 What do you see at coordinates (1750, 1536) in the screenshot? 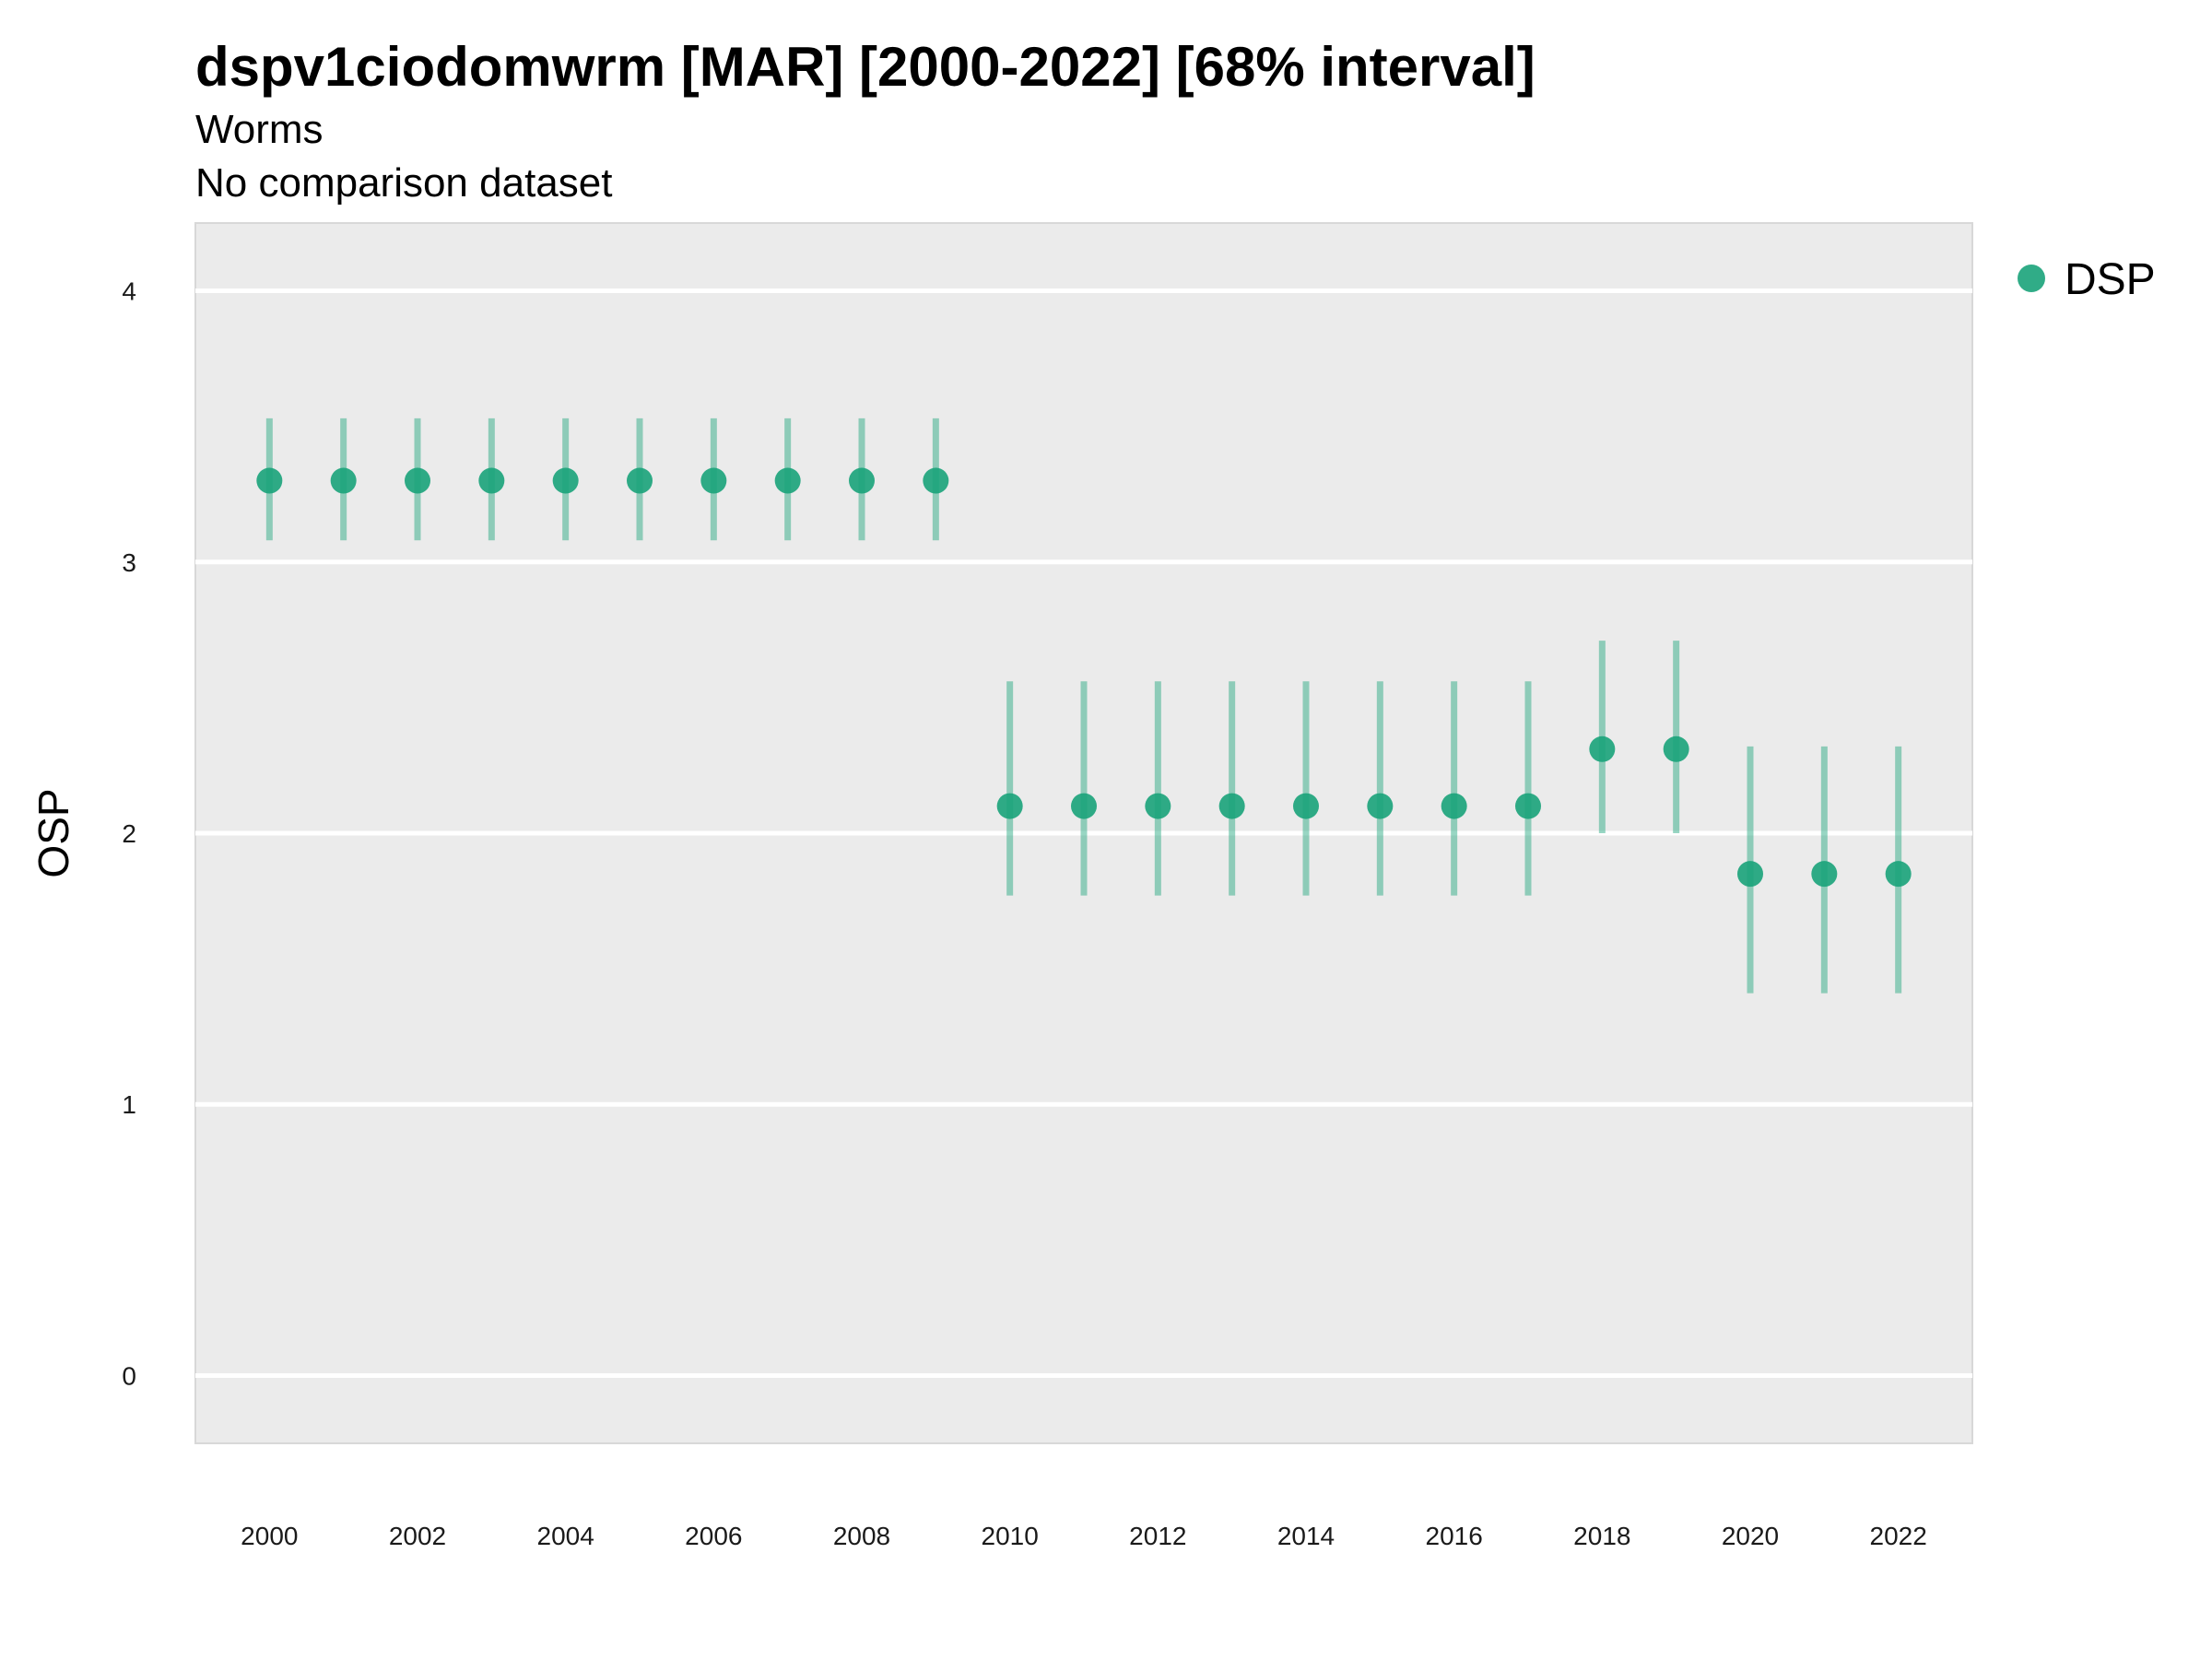
I see `x-tick-label: 2020` at bounding box center [1750, 1536].